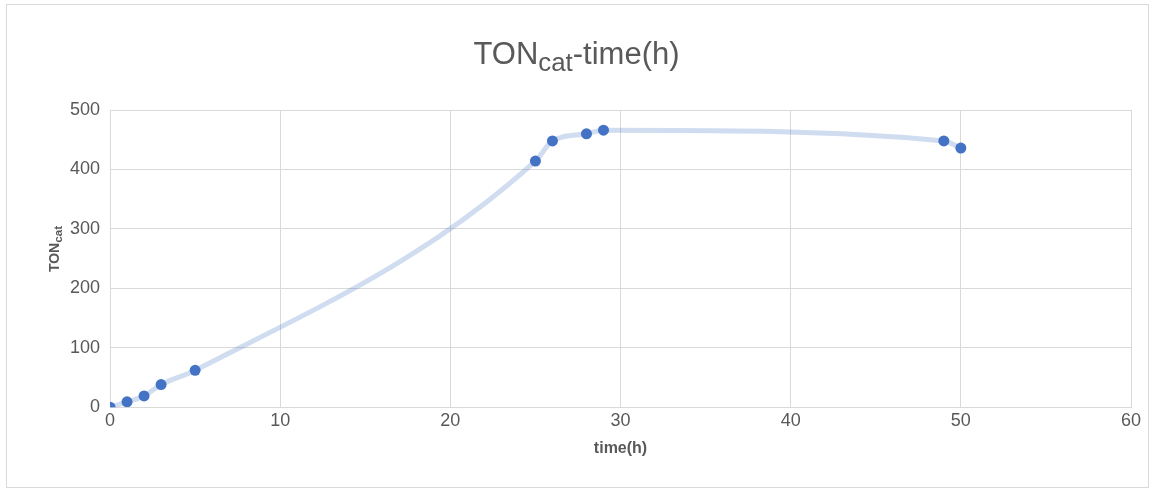  Describe the element at coordinates (450, 419) in the screenshot. I see `x-tick-label: 20` at that location.